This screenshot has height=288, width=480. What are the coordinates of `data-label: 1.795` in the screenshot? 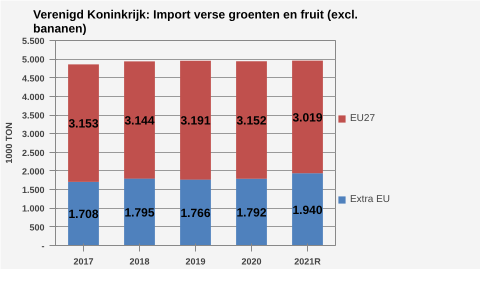 It's located at (139, 213).